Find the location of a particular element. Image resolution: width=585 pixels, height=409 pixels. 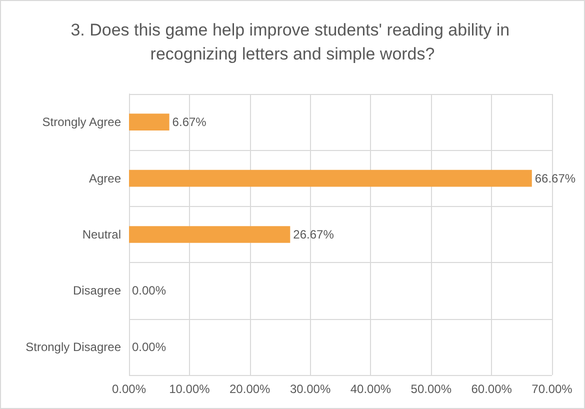

data-label: 26.67% is located at coordinates (313, 235).